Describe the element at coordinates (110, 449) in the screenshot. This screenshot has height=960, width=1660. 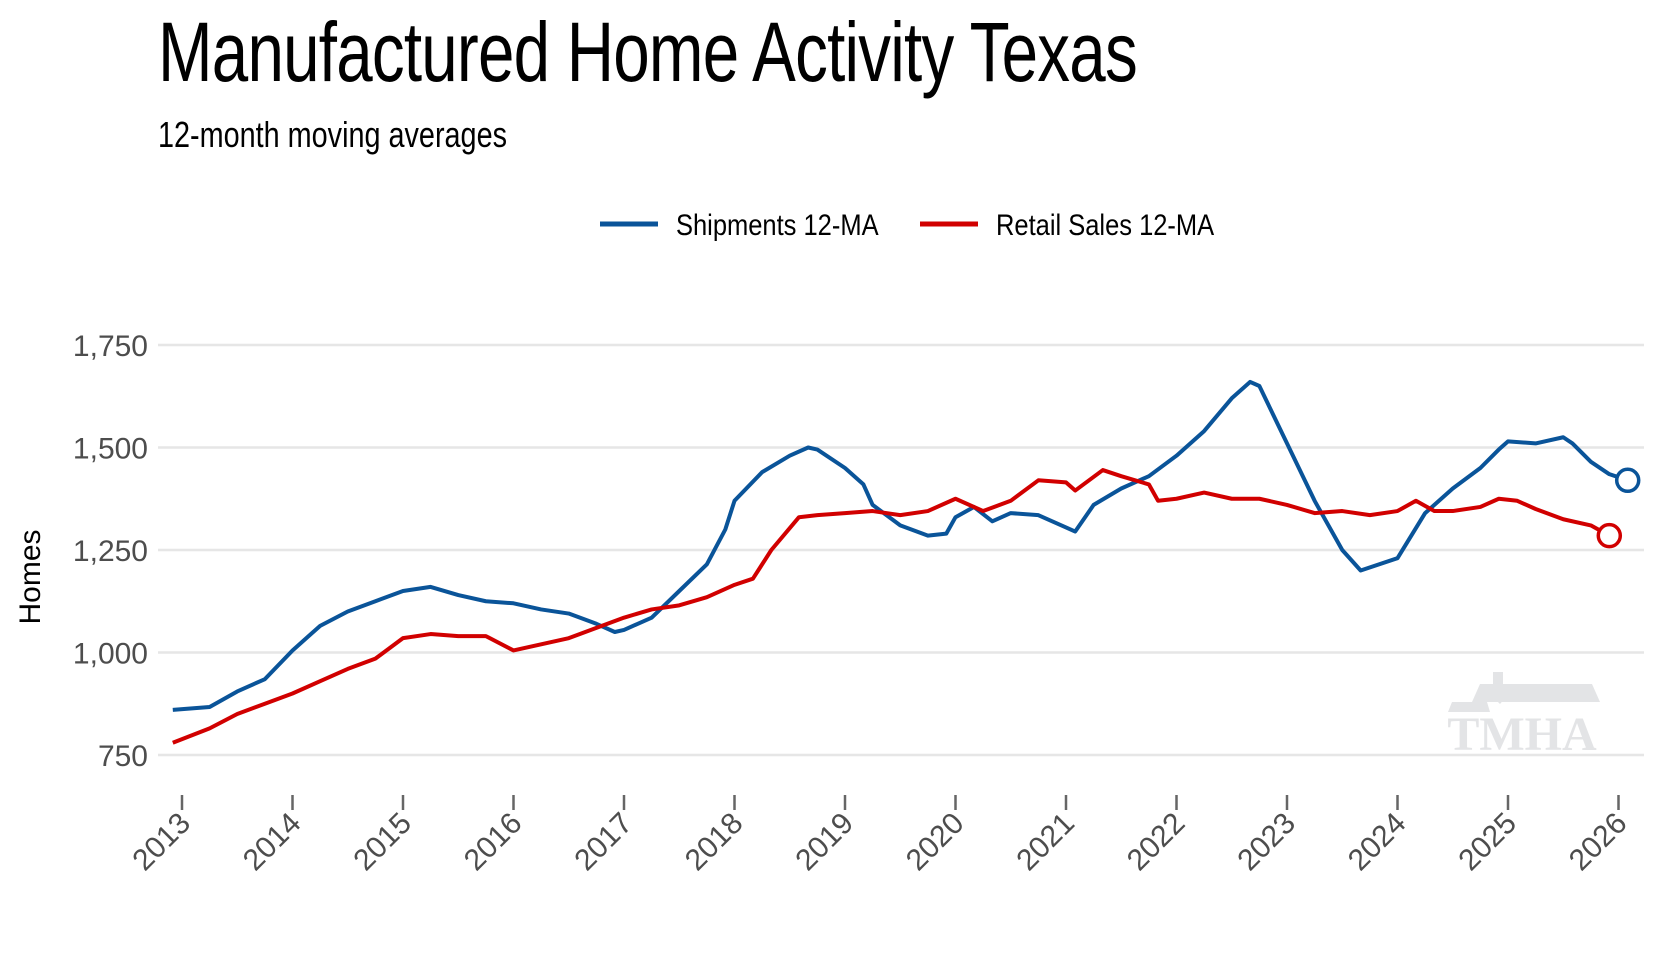
I see `y-tick-label: 1,500` at that location.